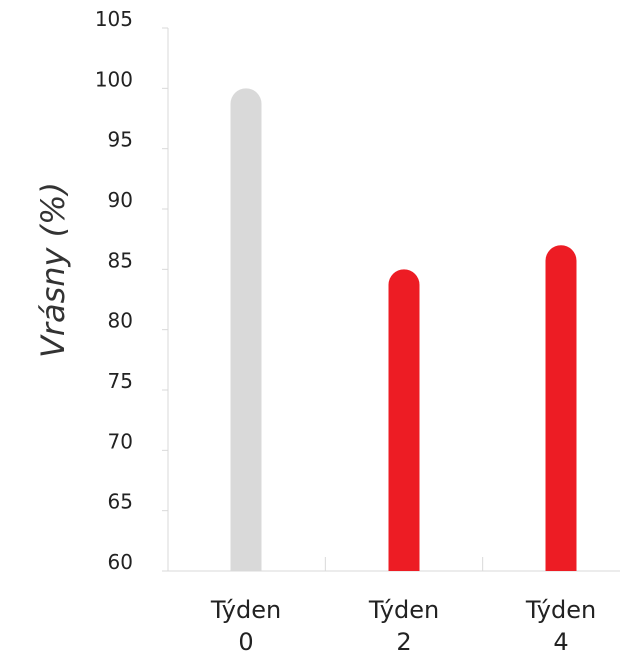 The width and height of the screenshot is (620, 653). Describe the element at coordinates (120, 381) in the screenshot. I see `y-tick-label: 75` at that location.